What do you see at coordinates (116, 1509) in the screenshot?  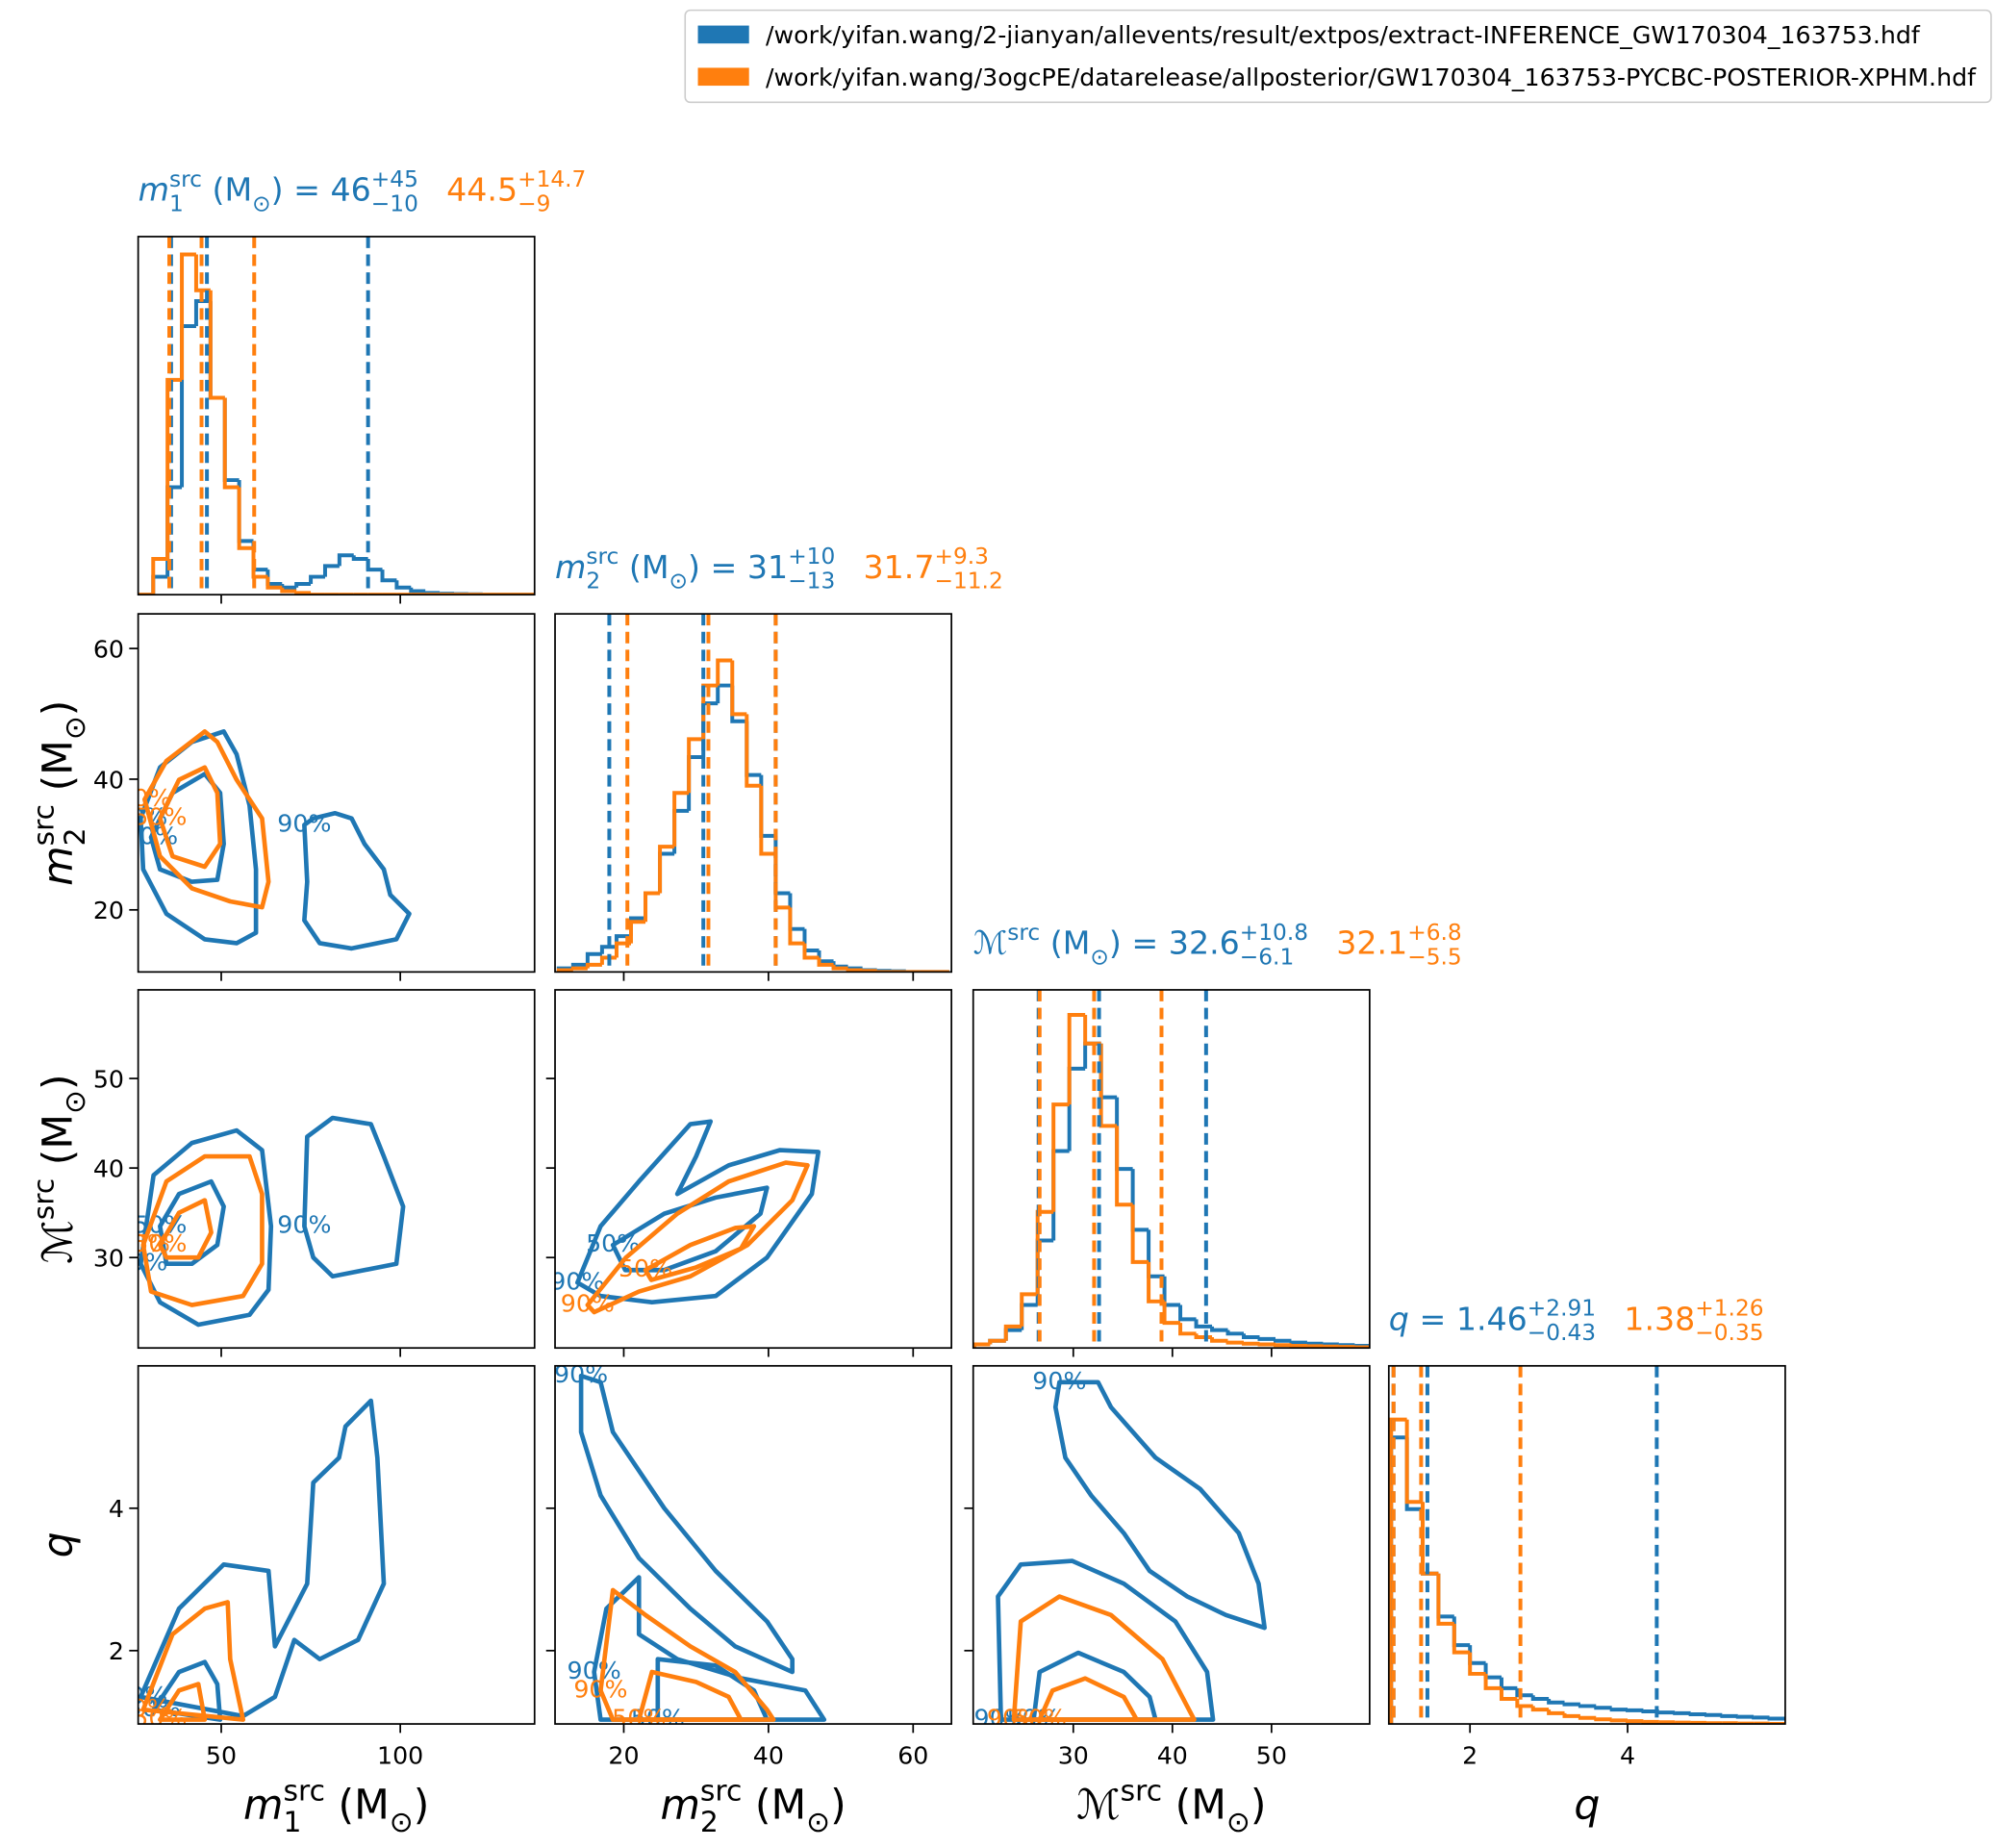 I see `y-tick-label: 4` at bounding box center [116, 1509].